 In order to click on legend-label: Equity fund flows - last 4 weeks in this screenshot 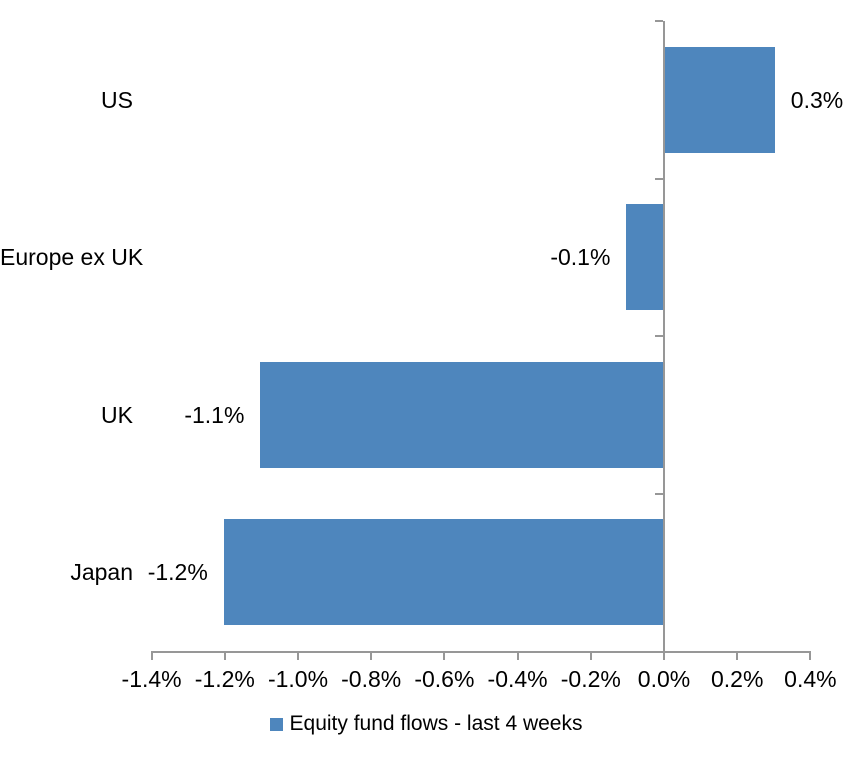, I will do `click(436, 723)`.